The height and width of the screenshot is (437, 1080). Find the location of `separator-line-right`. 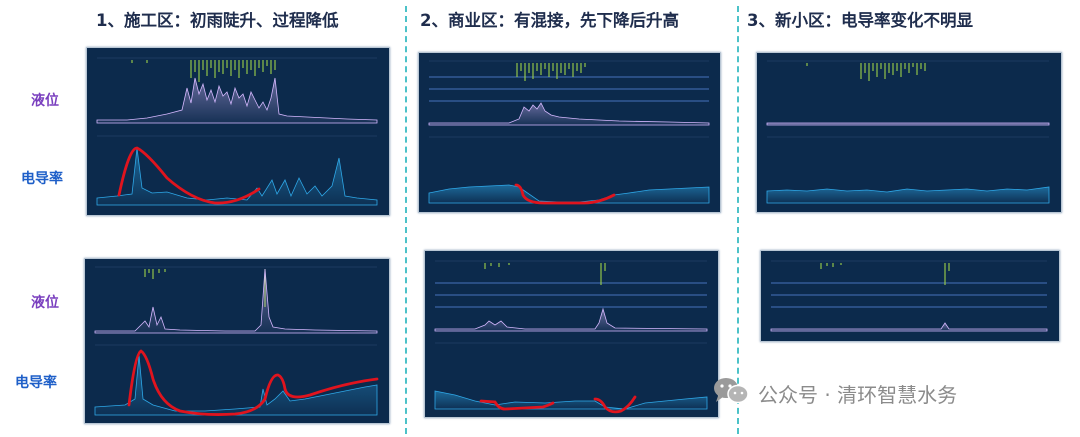

separator-line-right is located at coordinates (738, 220).